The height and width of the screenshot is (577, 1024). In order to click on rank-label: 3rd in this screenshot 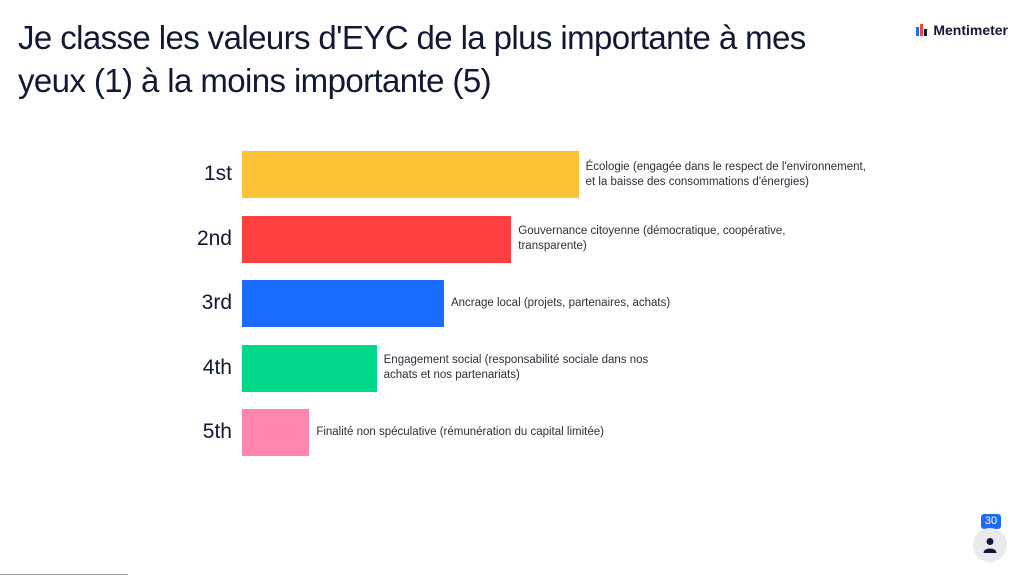, I will do `click(216, 302)`.